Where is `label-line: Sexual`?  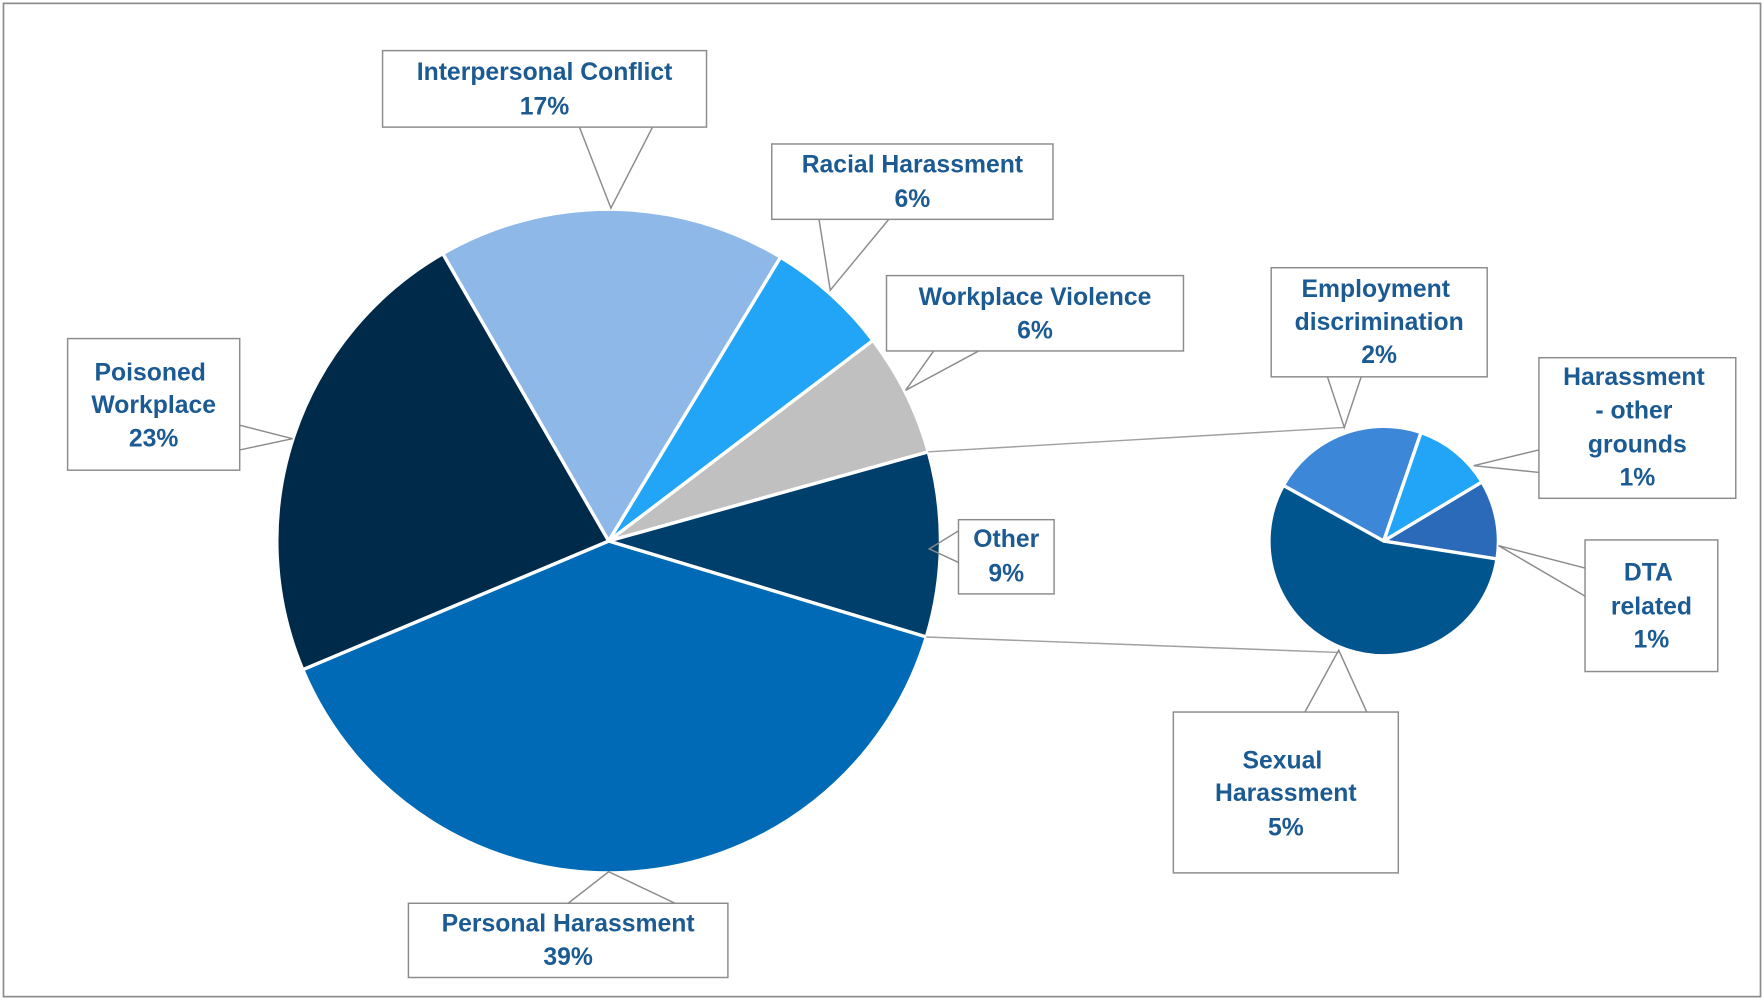
label-line: Sexual is located at coordinates (1286, 760).